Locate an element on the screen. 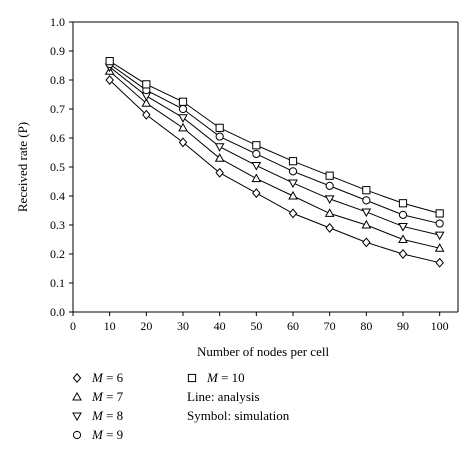 The image size is (474, 466). y-tick-label: 0.4 is located at coordinates (57, 196).